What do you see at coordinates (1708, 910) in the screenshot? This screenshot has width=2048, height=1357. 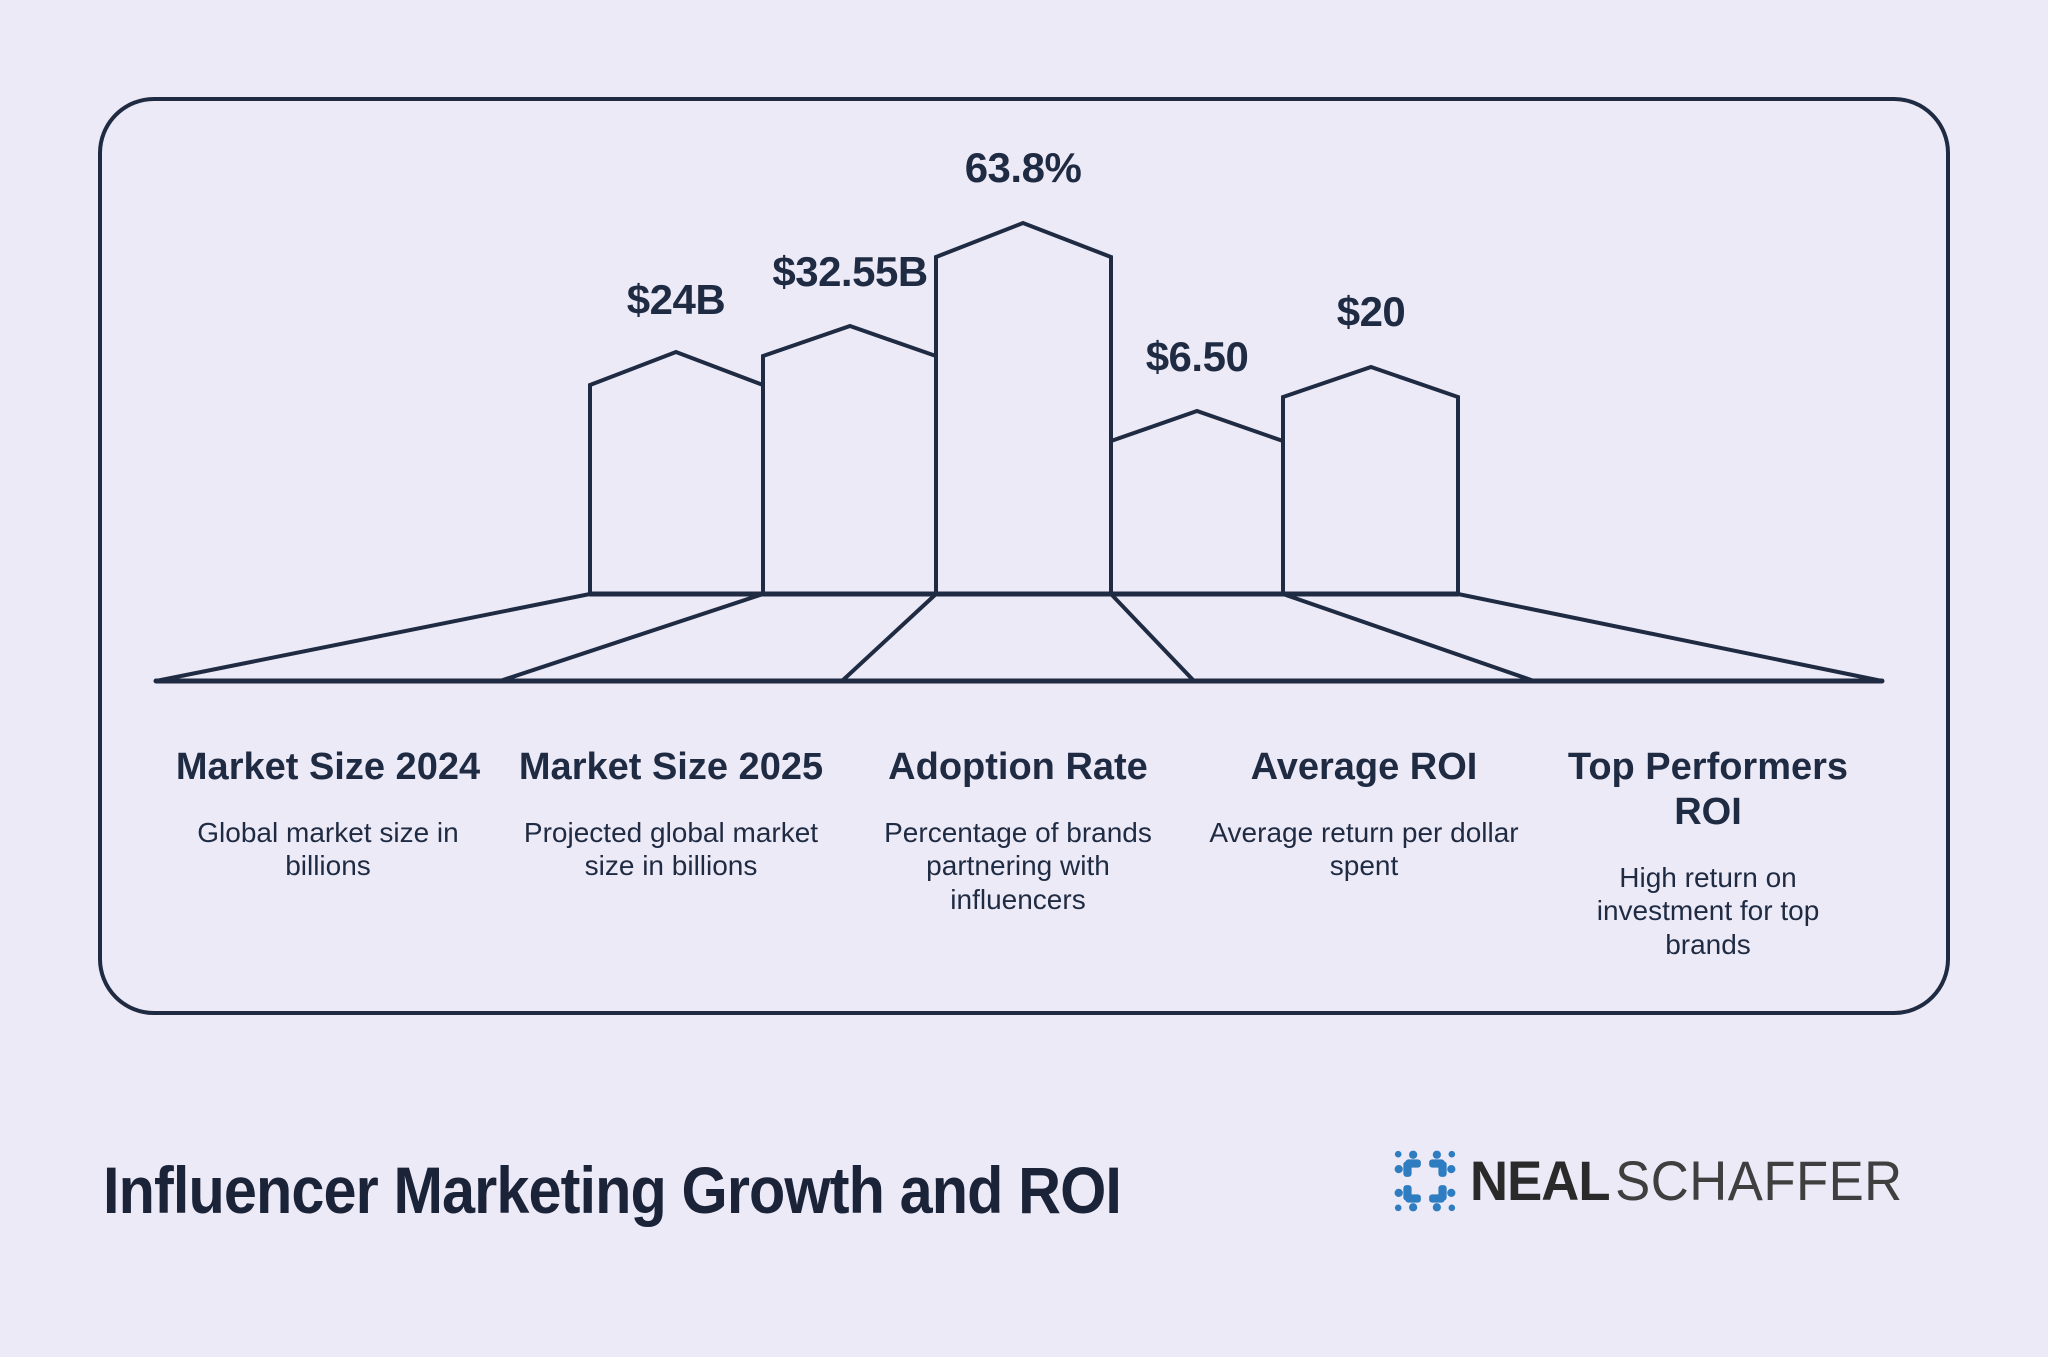 I see `category-description-5: High return on investment for top brands` at bounding box center [1708, 910].